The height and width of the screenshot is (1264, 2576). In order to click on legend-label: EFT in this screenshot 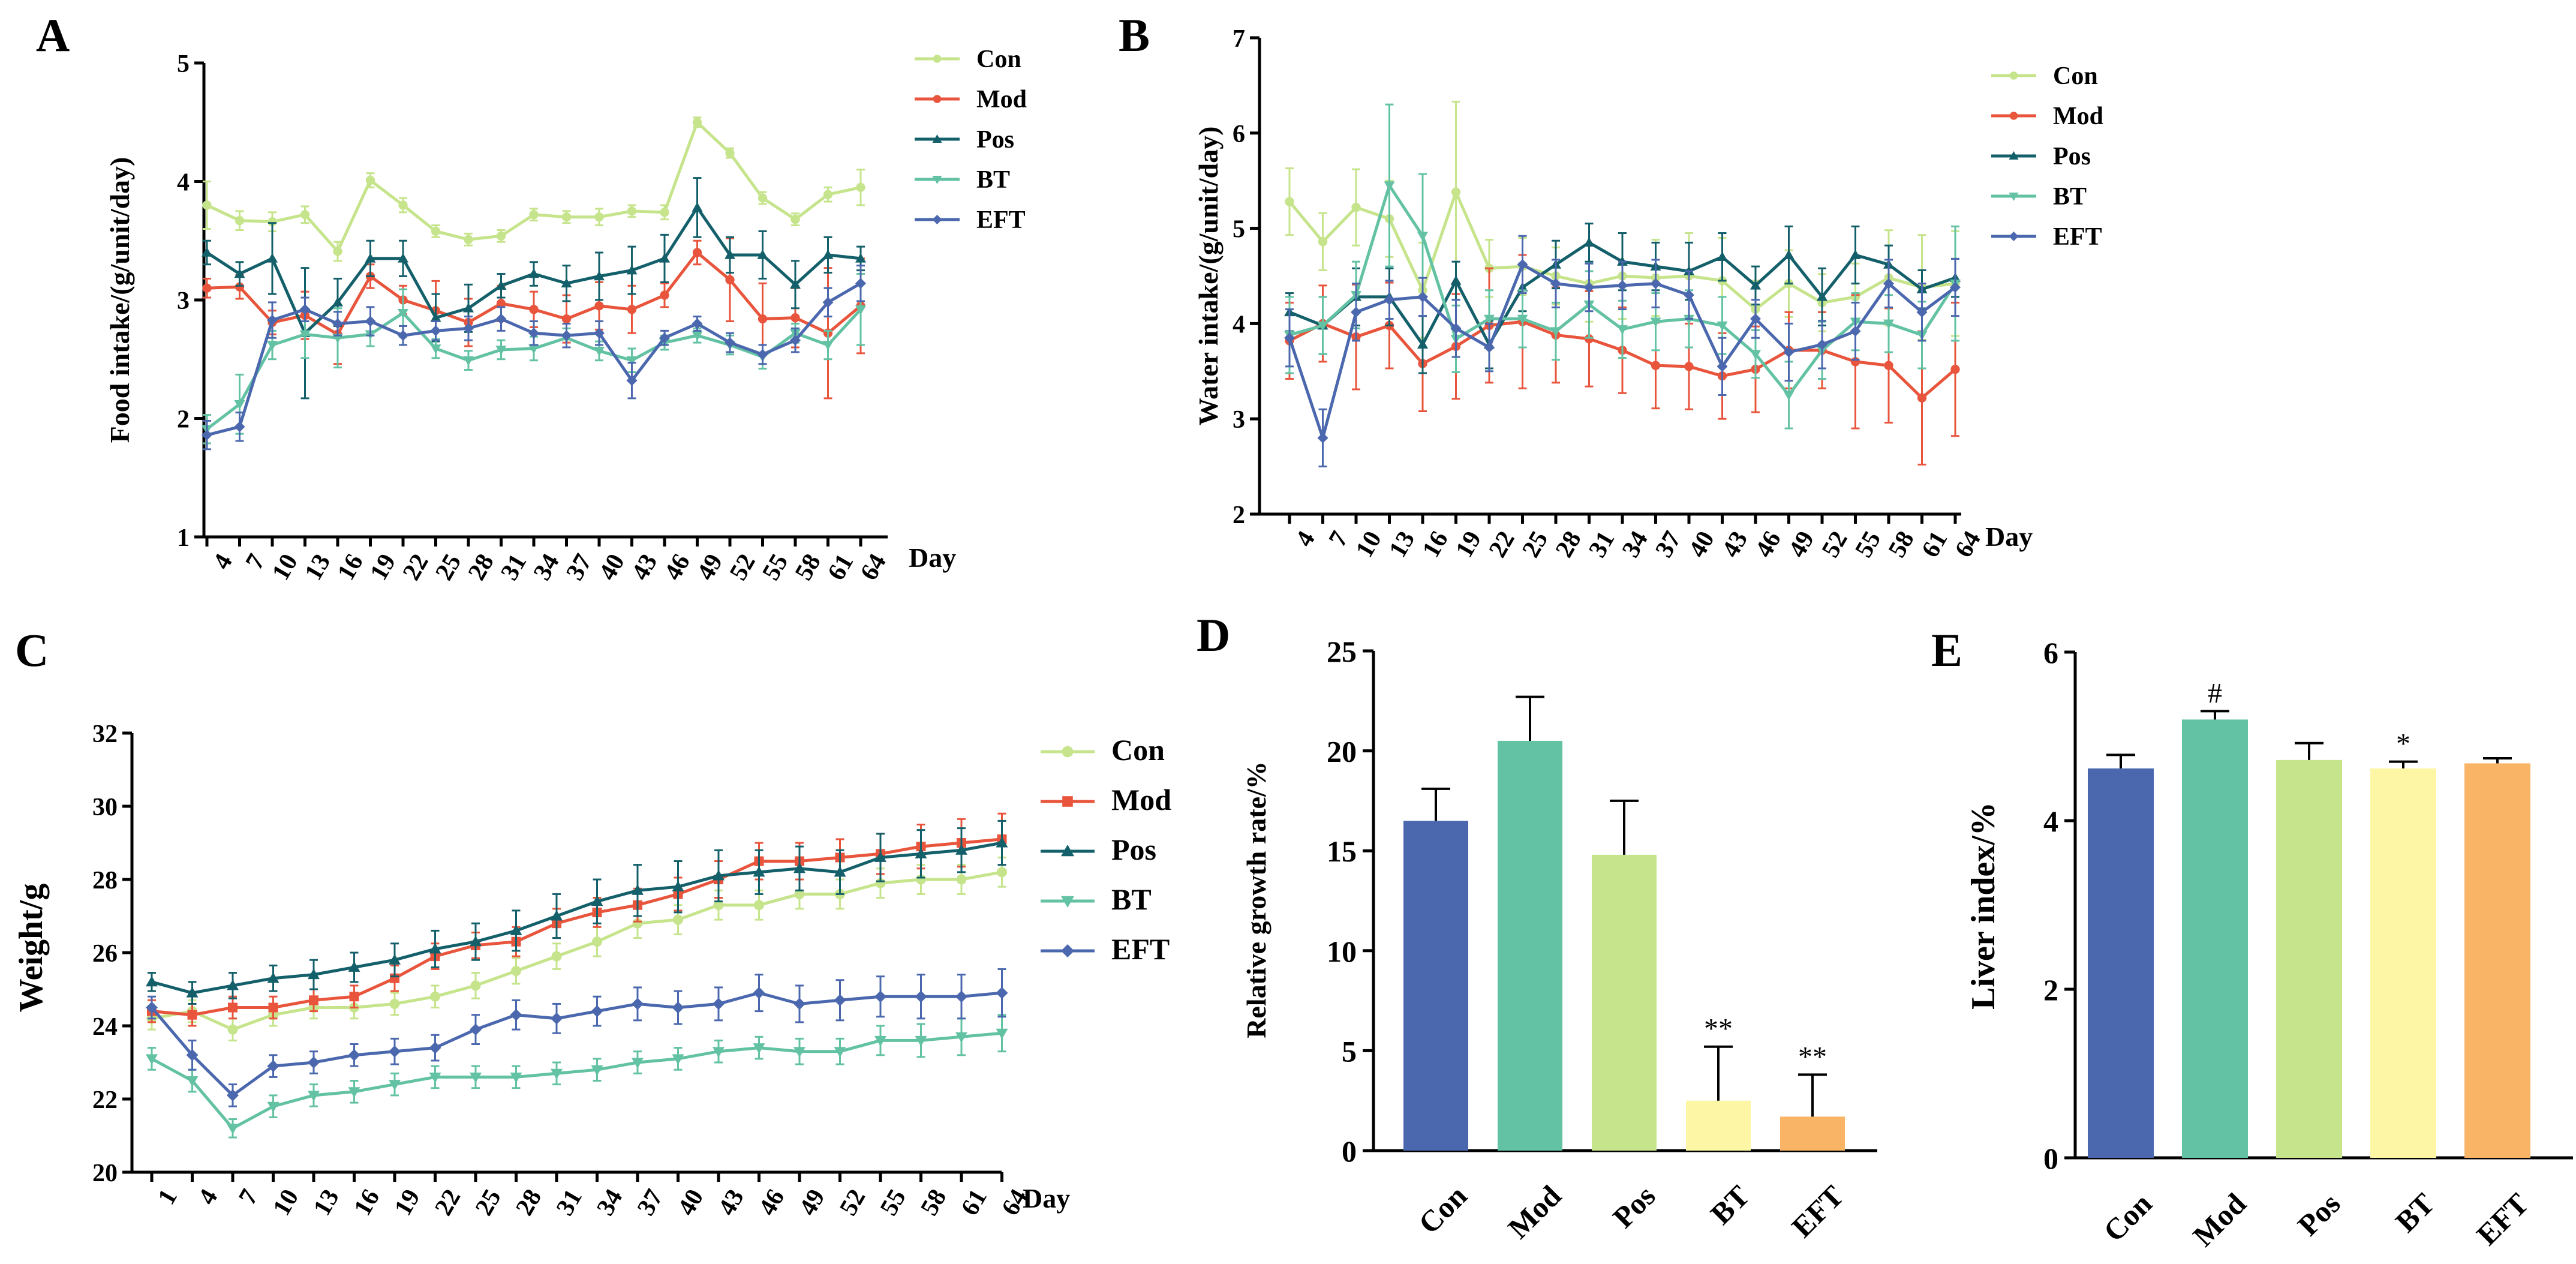, I will do `click(2078, 237)`.